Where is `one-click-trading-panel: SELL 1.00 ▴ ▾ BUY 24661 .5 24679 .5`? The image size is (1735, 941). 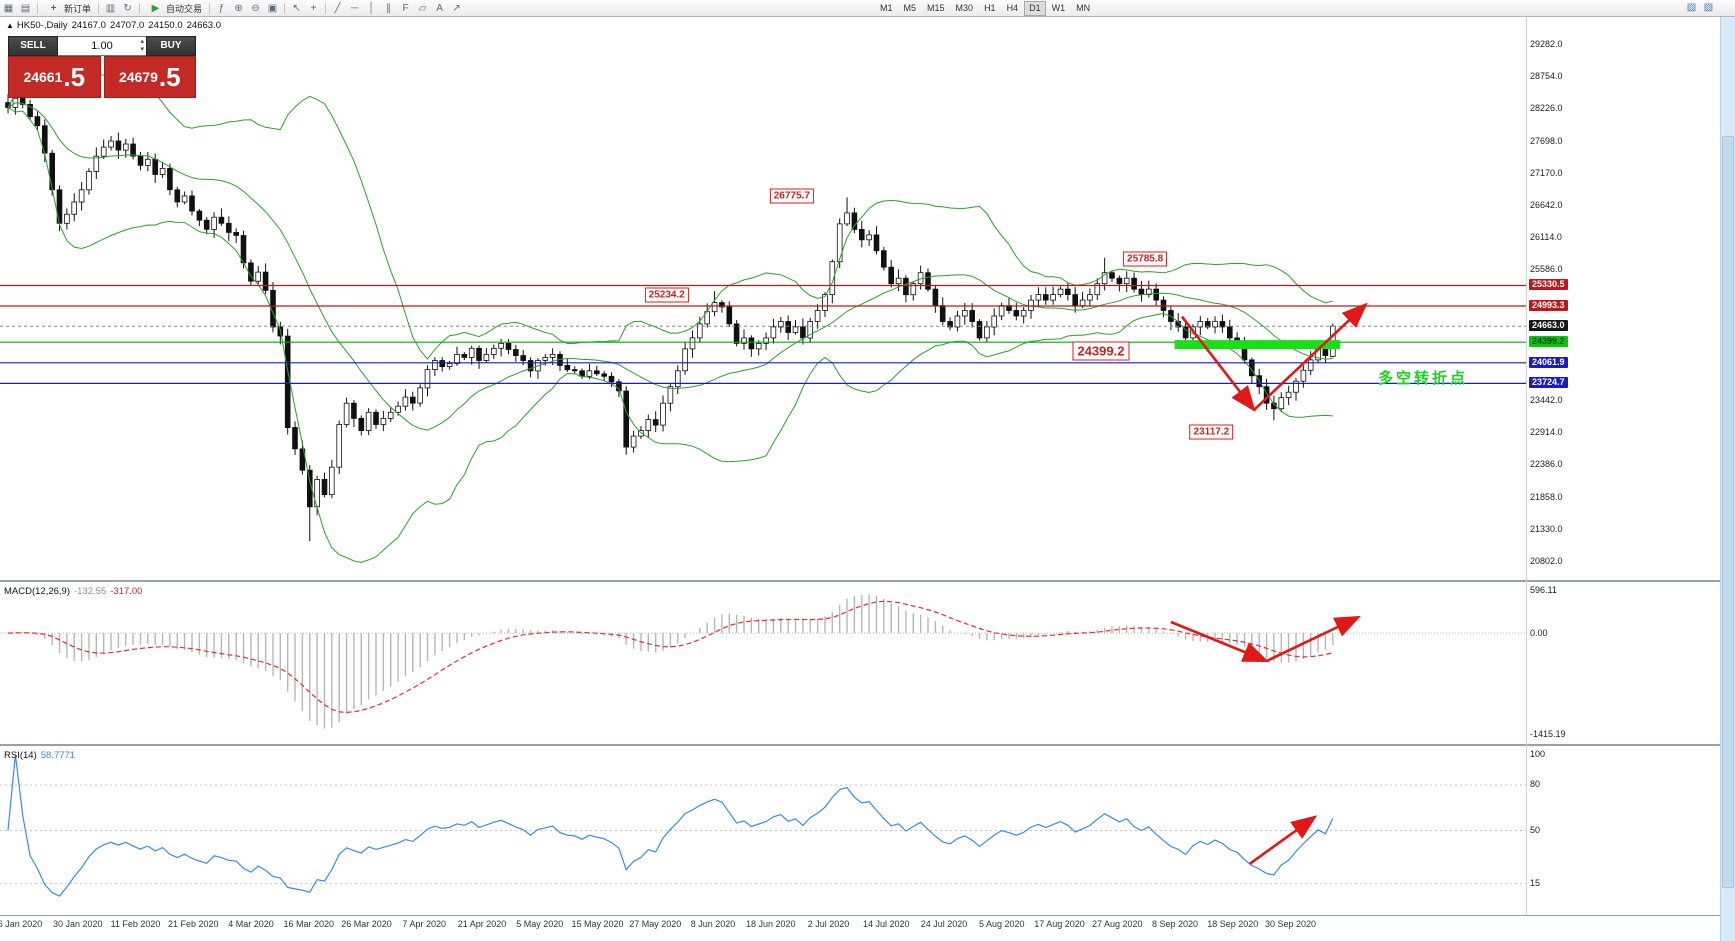
one-click-trading-panel: SELL 1.00 ▴ ▾ BUY 24661 .5 24679 .5 is located at coordinates (102, 67).